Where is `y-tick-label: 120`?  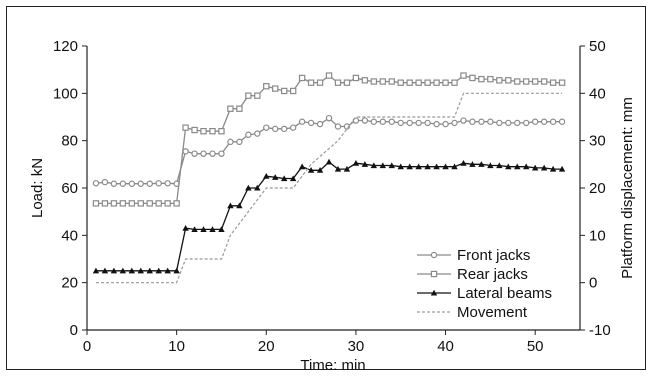 y-tick-label: 120 is located at coordinates (65, 46).